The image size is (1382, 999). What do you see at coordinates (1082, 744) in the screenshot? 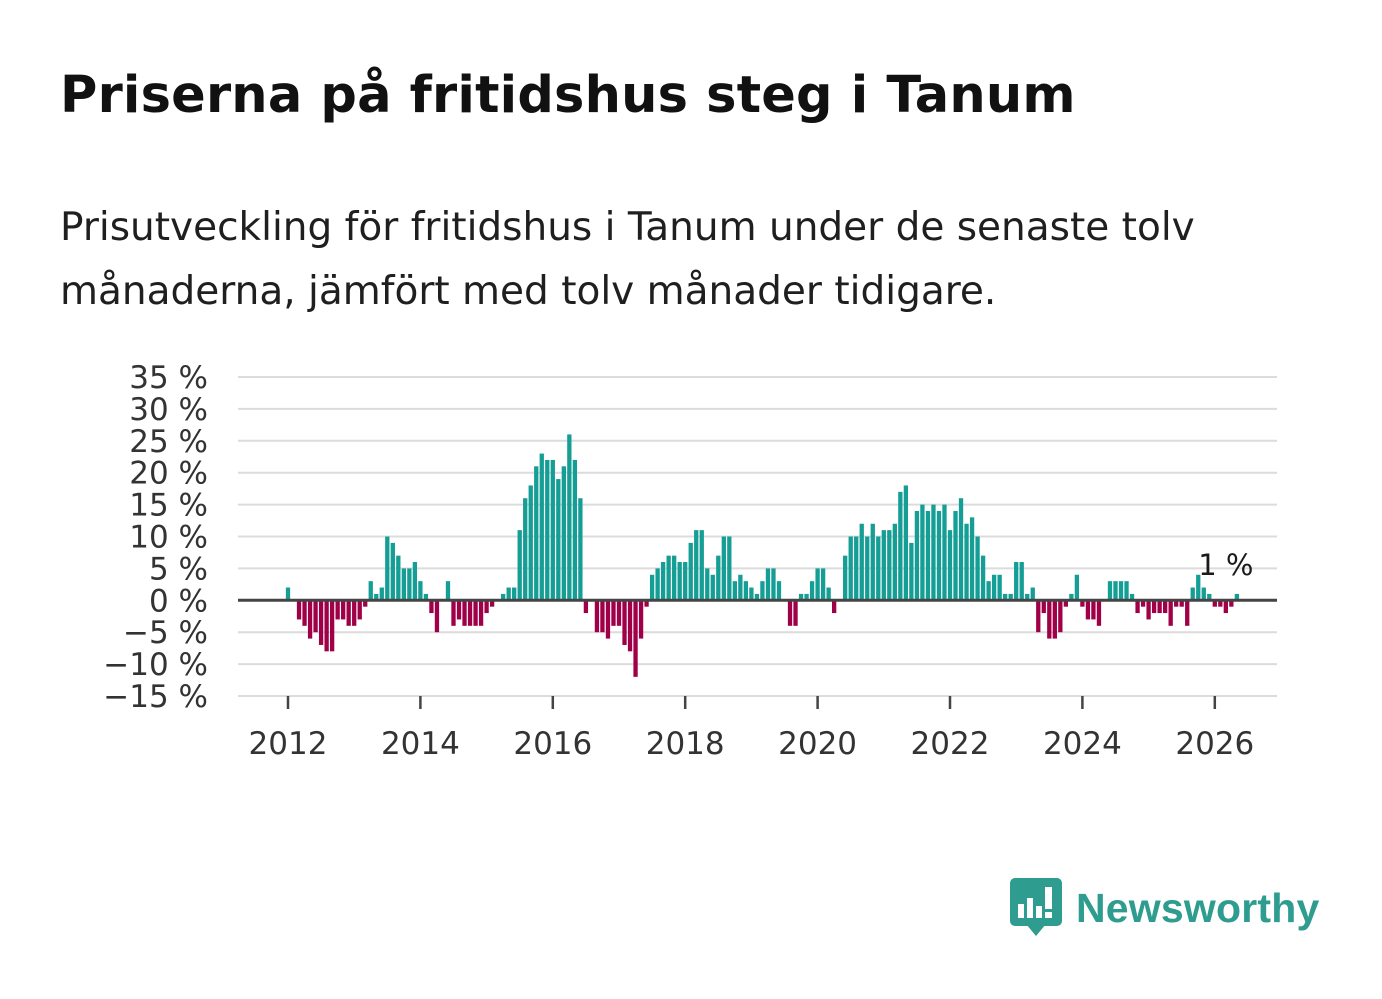
I see `x-tick-label: 2024` at bounding box center [1082, 744].